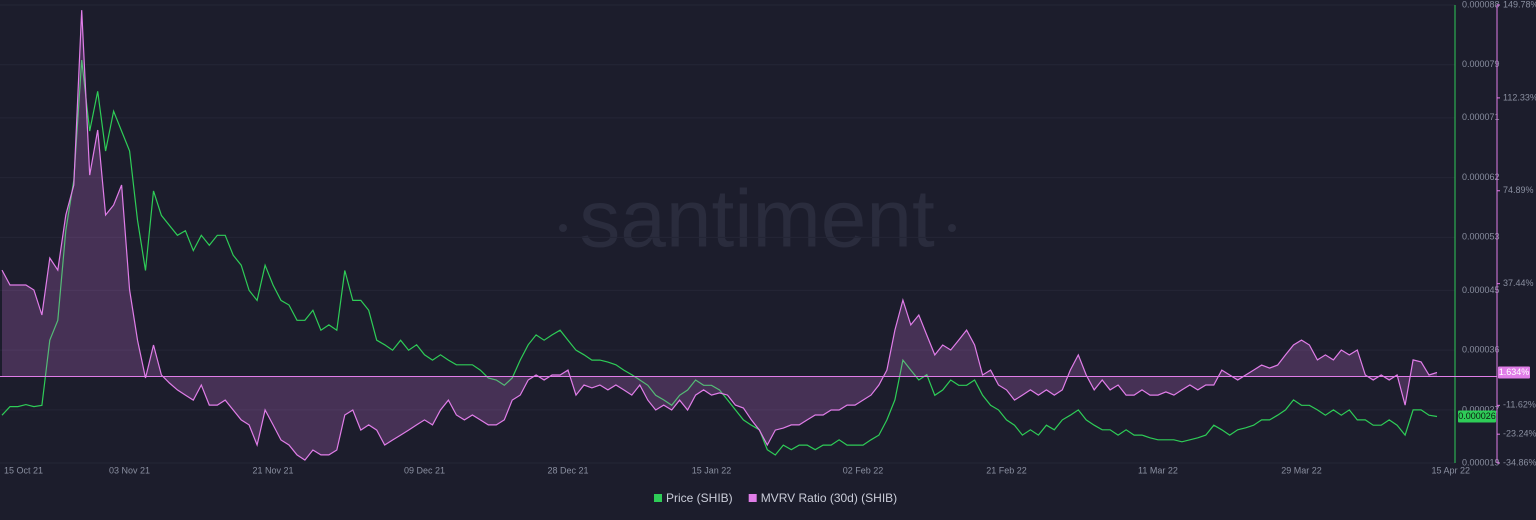 Image resolution: width=1536 pixels, height=520 pixels. I want to click on y-tick-label: 0.000045, so click(1481, 290).